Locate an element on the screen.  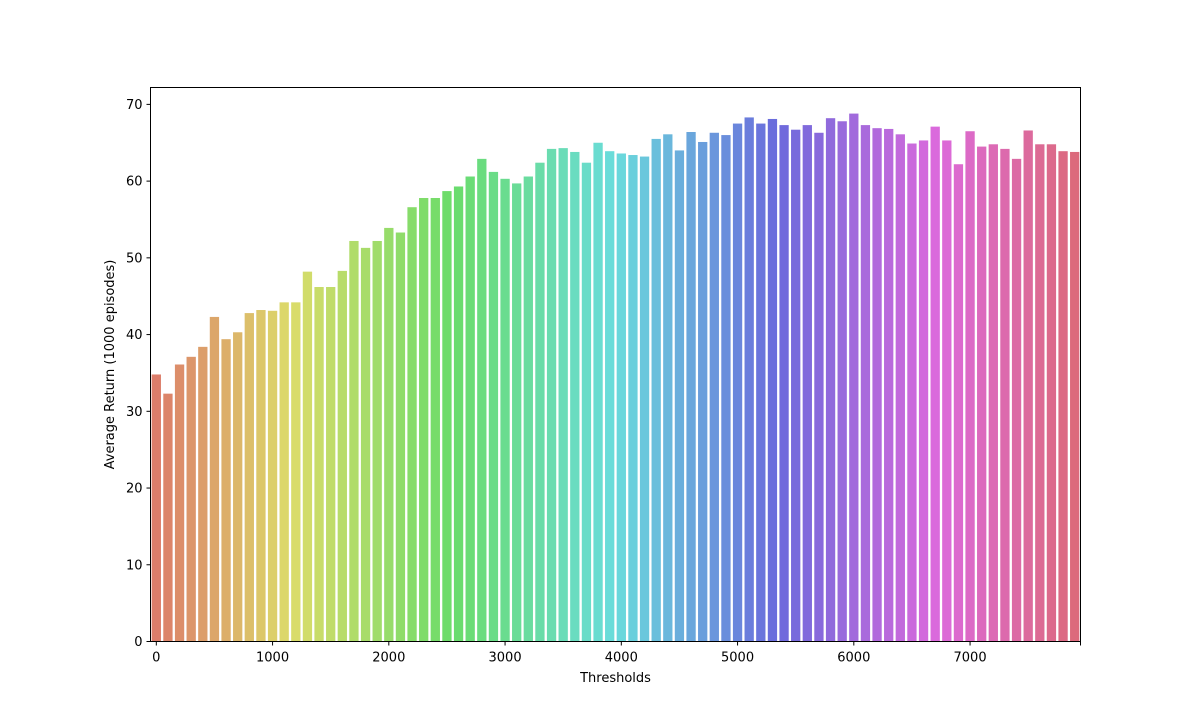
y-tick-label: 0 is located at coordinates (138, 642).